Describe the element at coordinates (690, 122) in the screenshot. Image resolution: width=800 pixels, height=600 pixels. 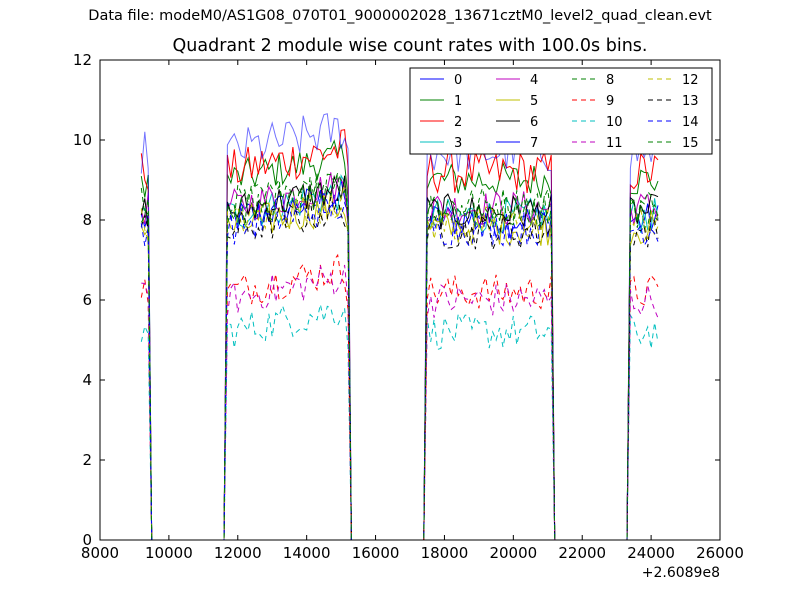
I see `legend-label-14: 14` at that location.